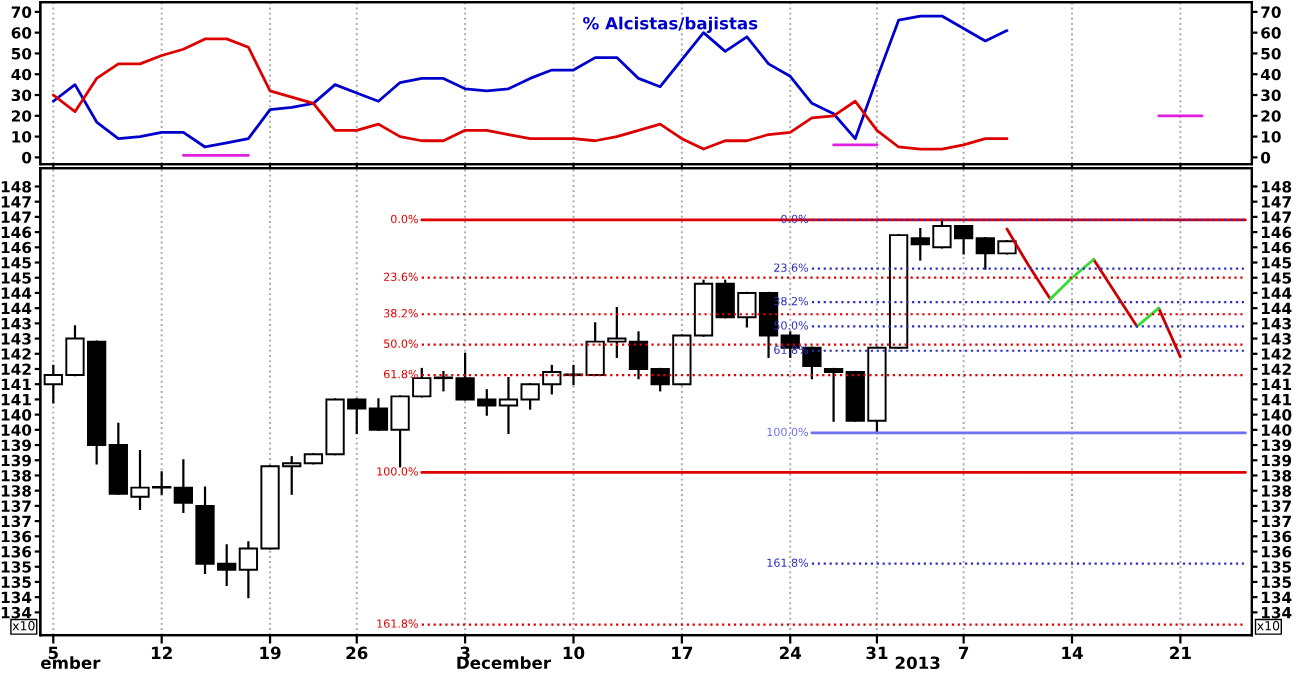 This screenshot has width=1300, height=698. I want to click on x-tick-label: 26, so click(357, 653).